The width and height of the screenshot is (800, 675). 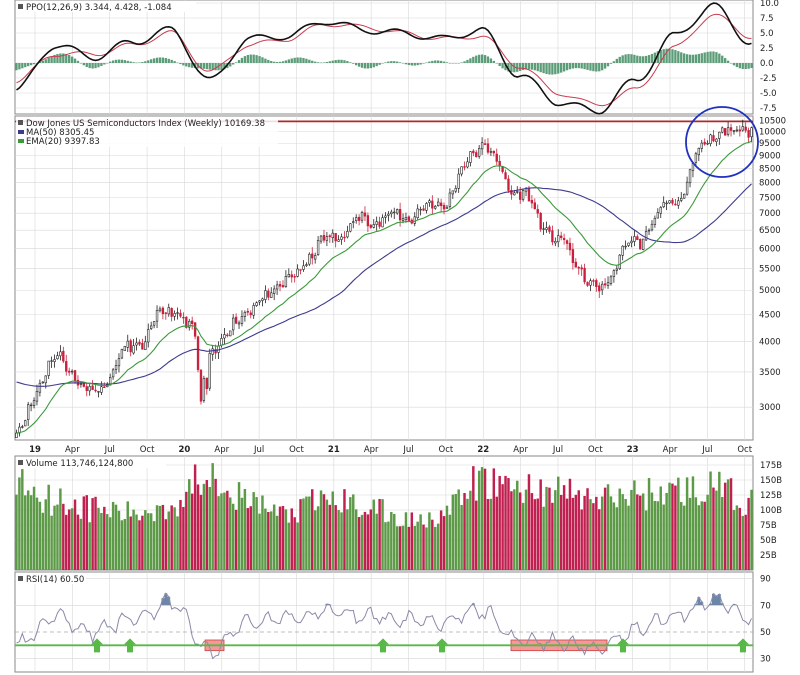 What do you see at coordinates (770, 373) in the screenshot?
I see `price-y-tick: 3500` at bounding box center [770, 373].